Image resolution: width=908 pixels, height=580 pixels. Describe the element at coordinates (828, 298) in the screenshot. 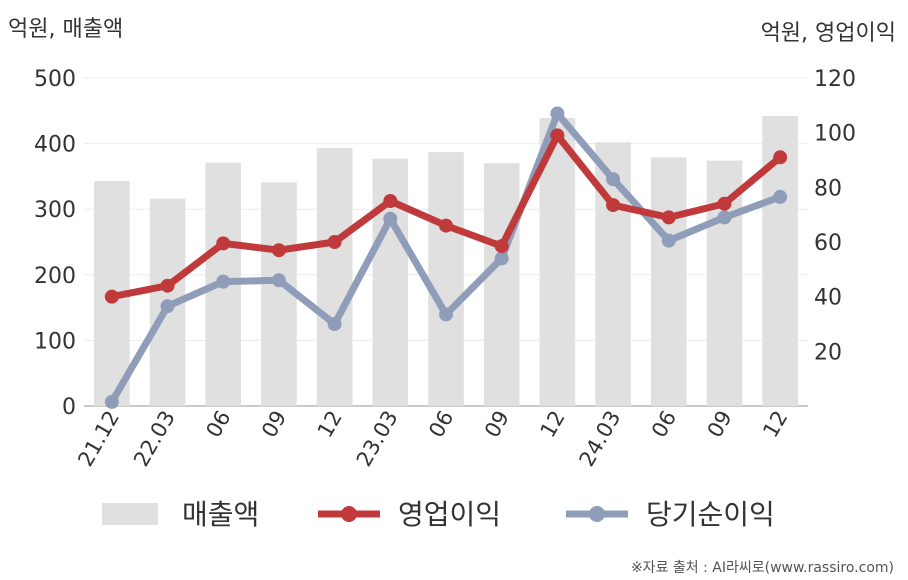

I see `right-tick-label: 40` at that location.